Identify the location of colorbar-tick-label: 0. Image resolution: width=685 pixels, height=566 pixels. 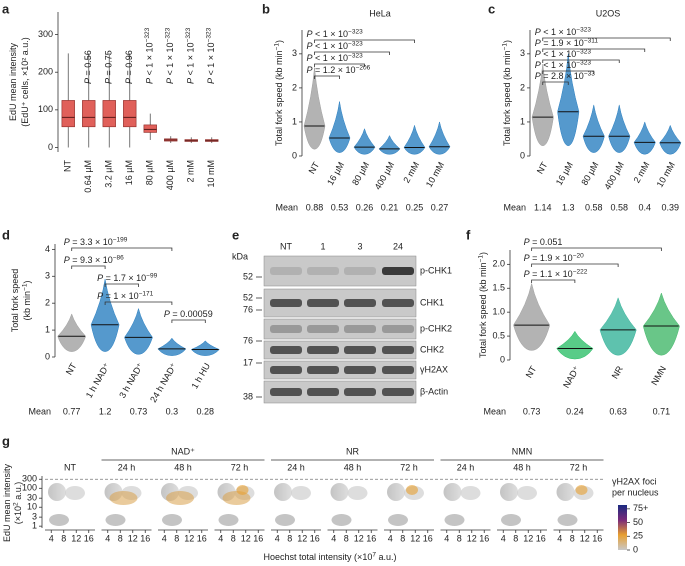
(635, 549).